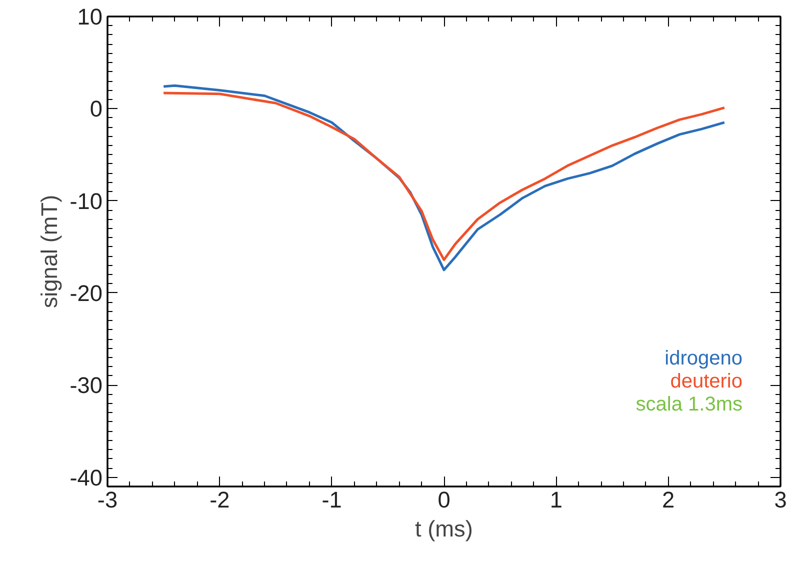  Describe the element at coordinates (706, 381) in the screenshot. I see `text: deuterio` at that location.